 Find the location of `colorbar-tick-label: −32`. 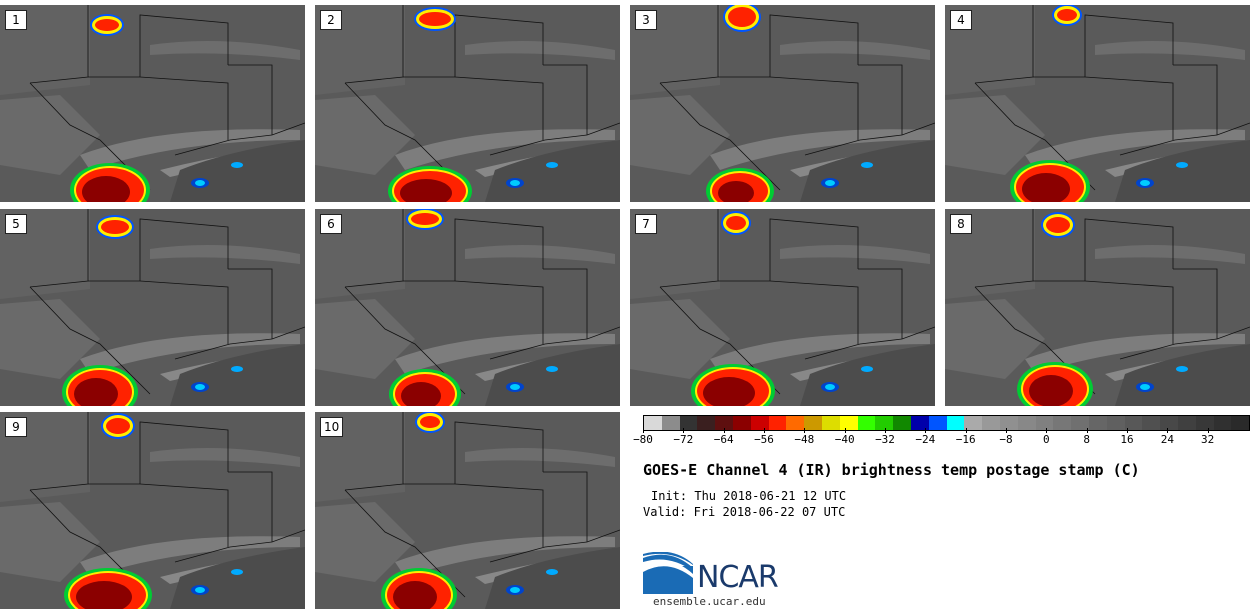

colorbar-tick-label: −32 is located at coordinates (885, 439).